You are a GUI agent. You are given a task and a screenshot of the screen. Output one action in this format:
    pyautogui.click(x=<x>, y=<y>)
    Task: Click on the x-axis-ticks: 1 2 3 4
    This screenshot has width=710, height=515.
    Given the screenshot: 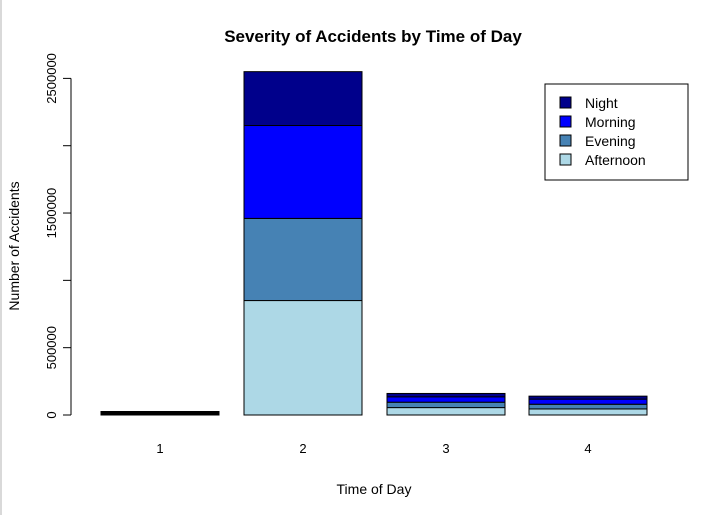 What is the action you would take?
    pyautogui.click(x=373, y=448)
    